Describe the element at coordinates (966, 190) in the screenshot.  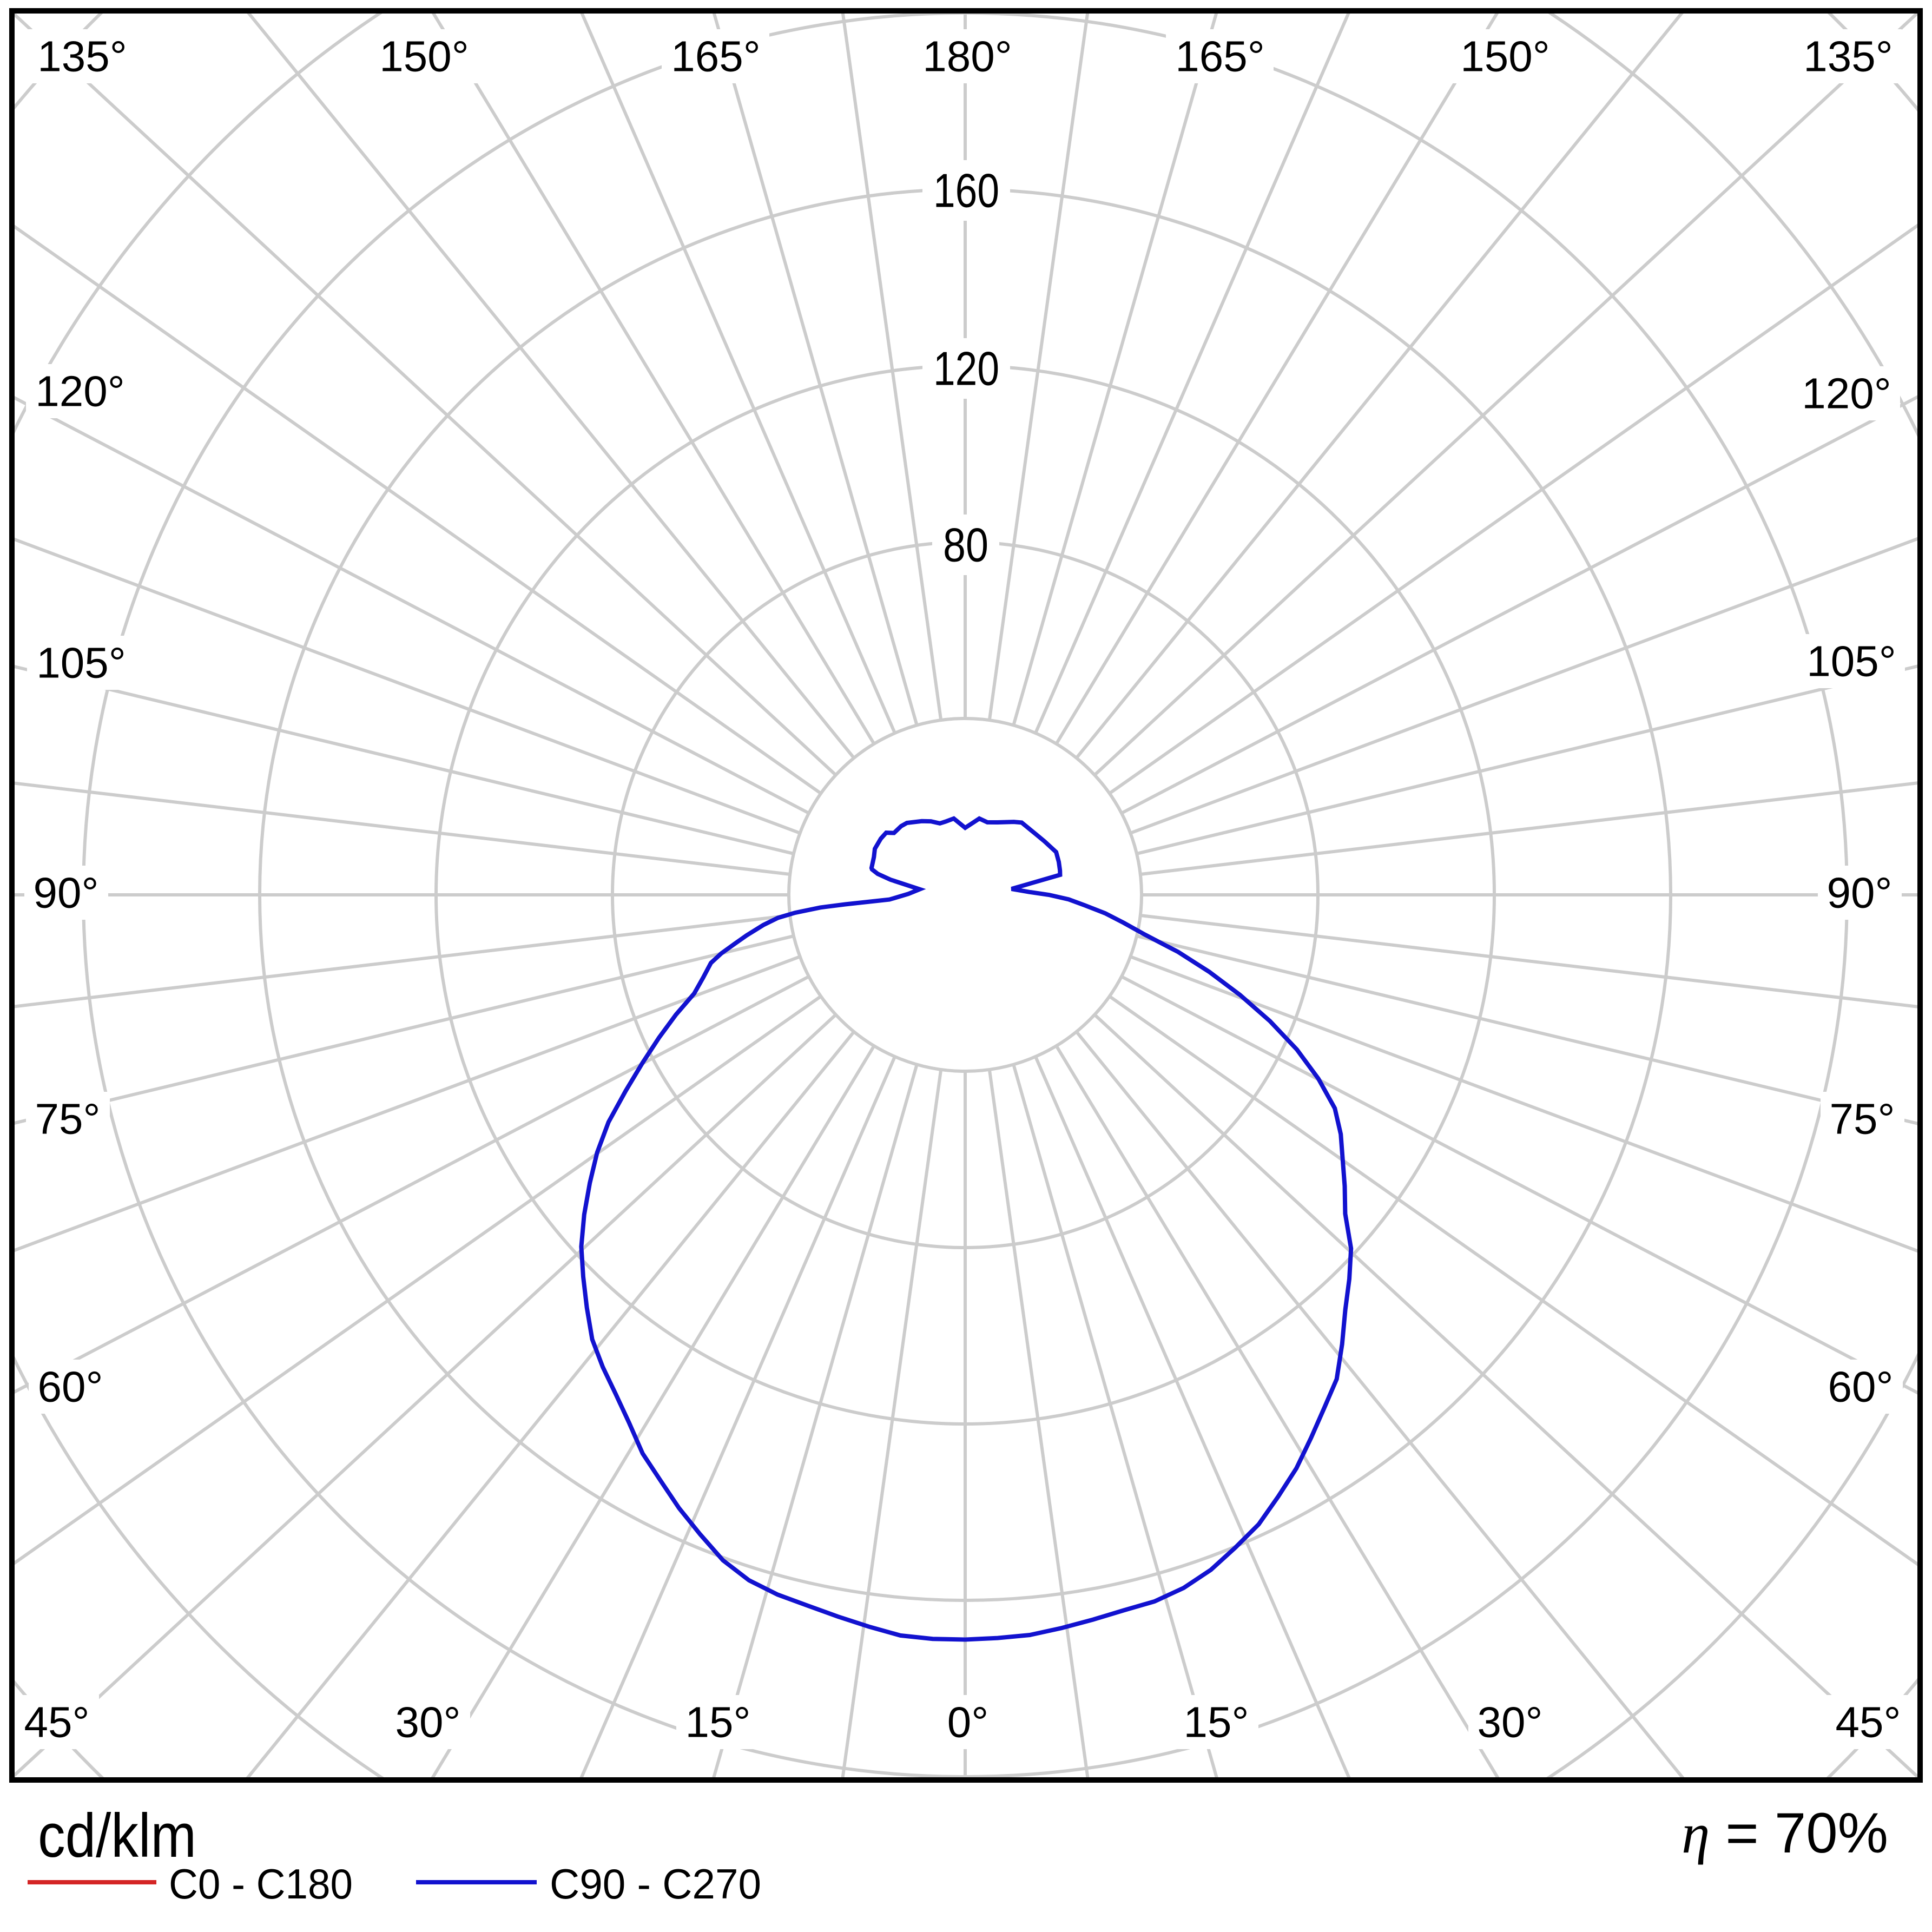
I see `svg-text: 160` at that location.